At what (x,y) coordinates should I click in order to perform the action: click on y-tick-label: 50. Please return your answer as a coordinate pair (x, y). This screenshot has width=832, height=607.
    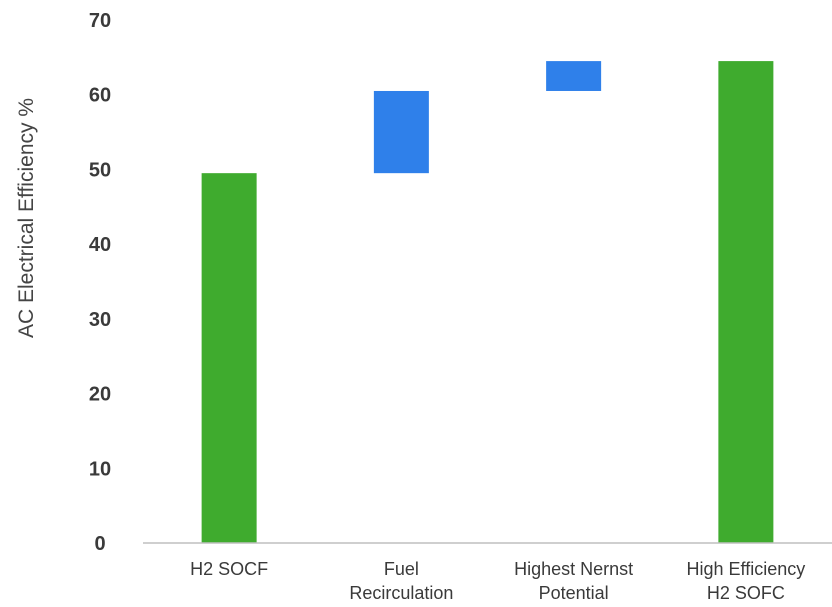
    Looking at the image, I should click on (100, 170).